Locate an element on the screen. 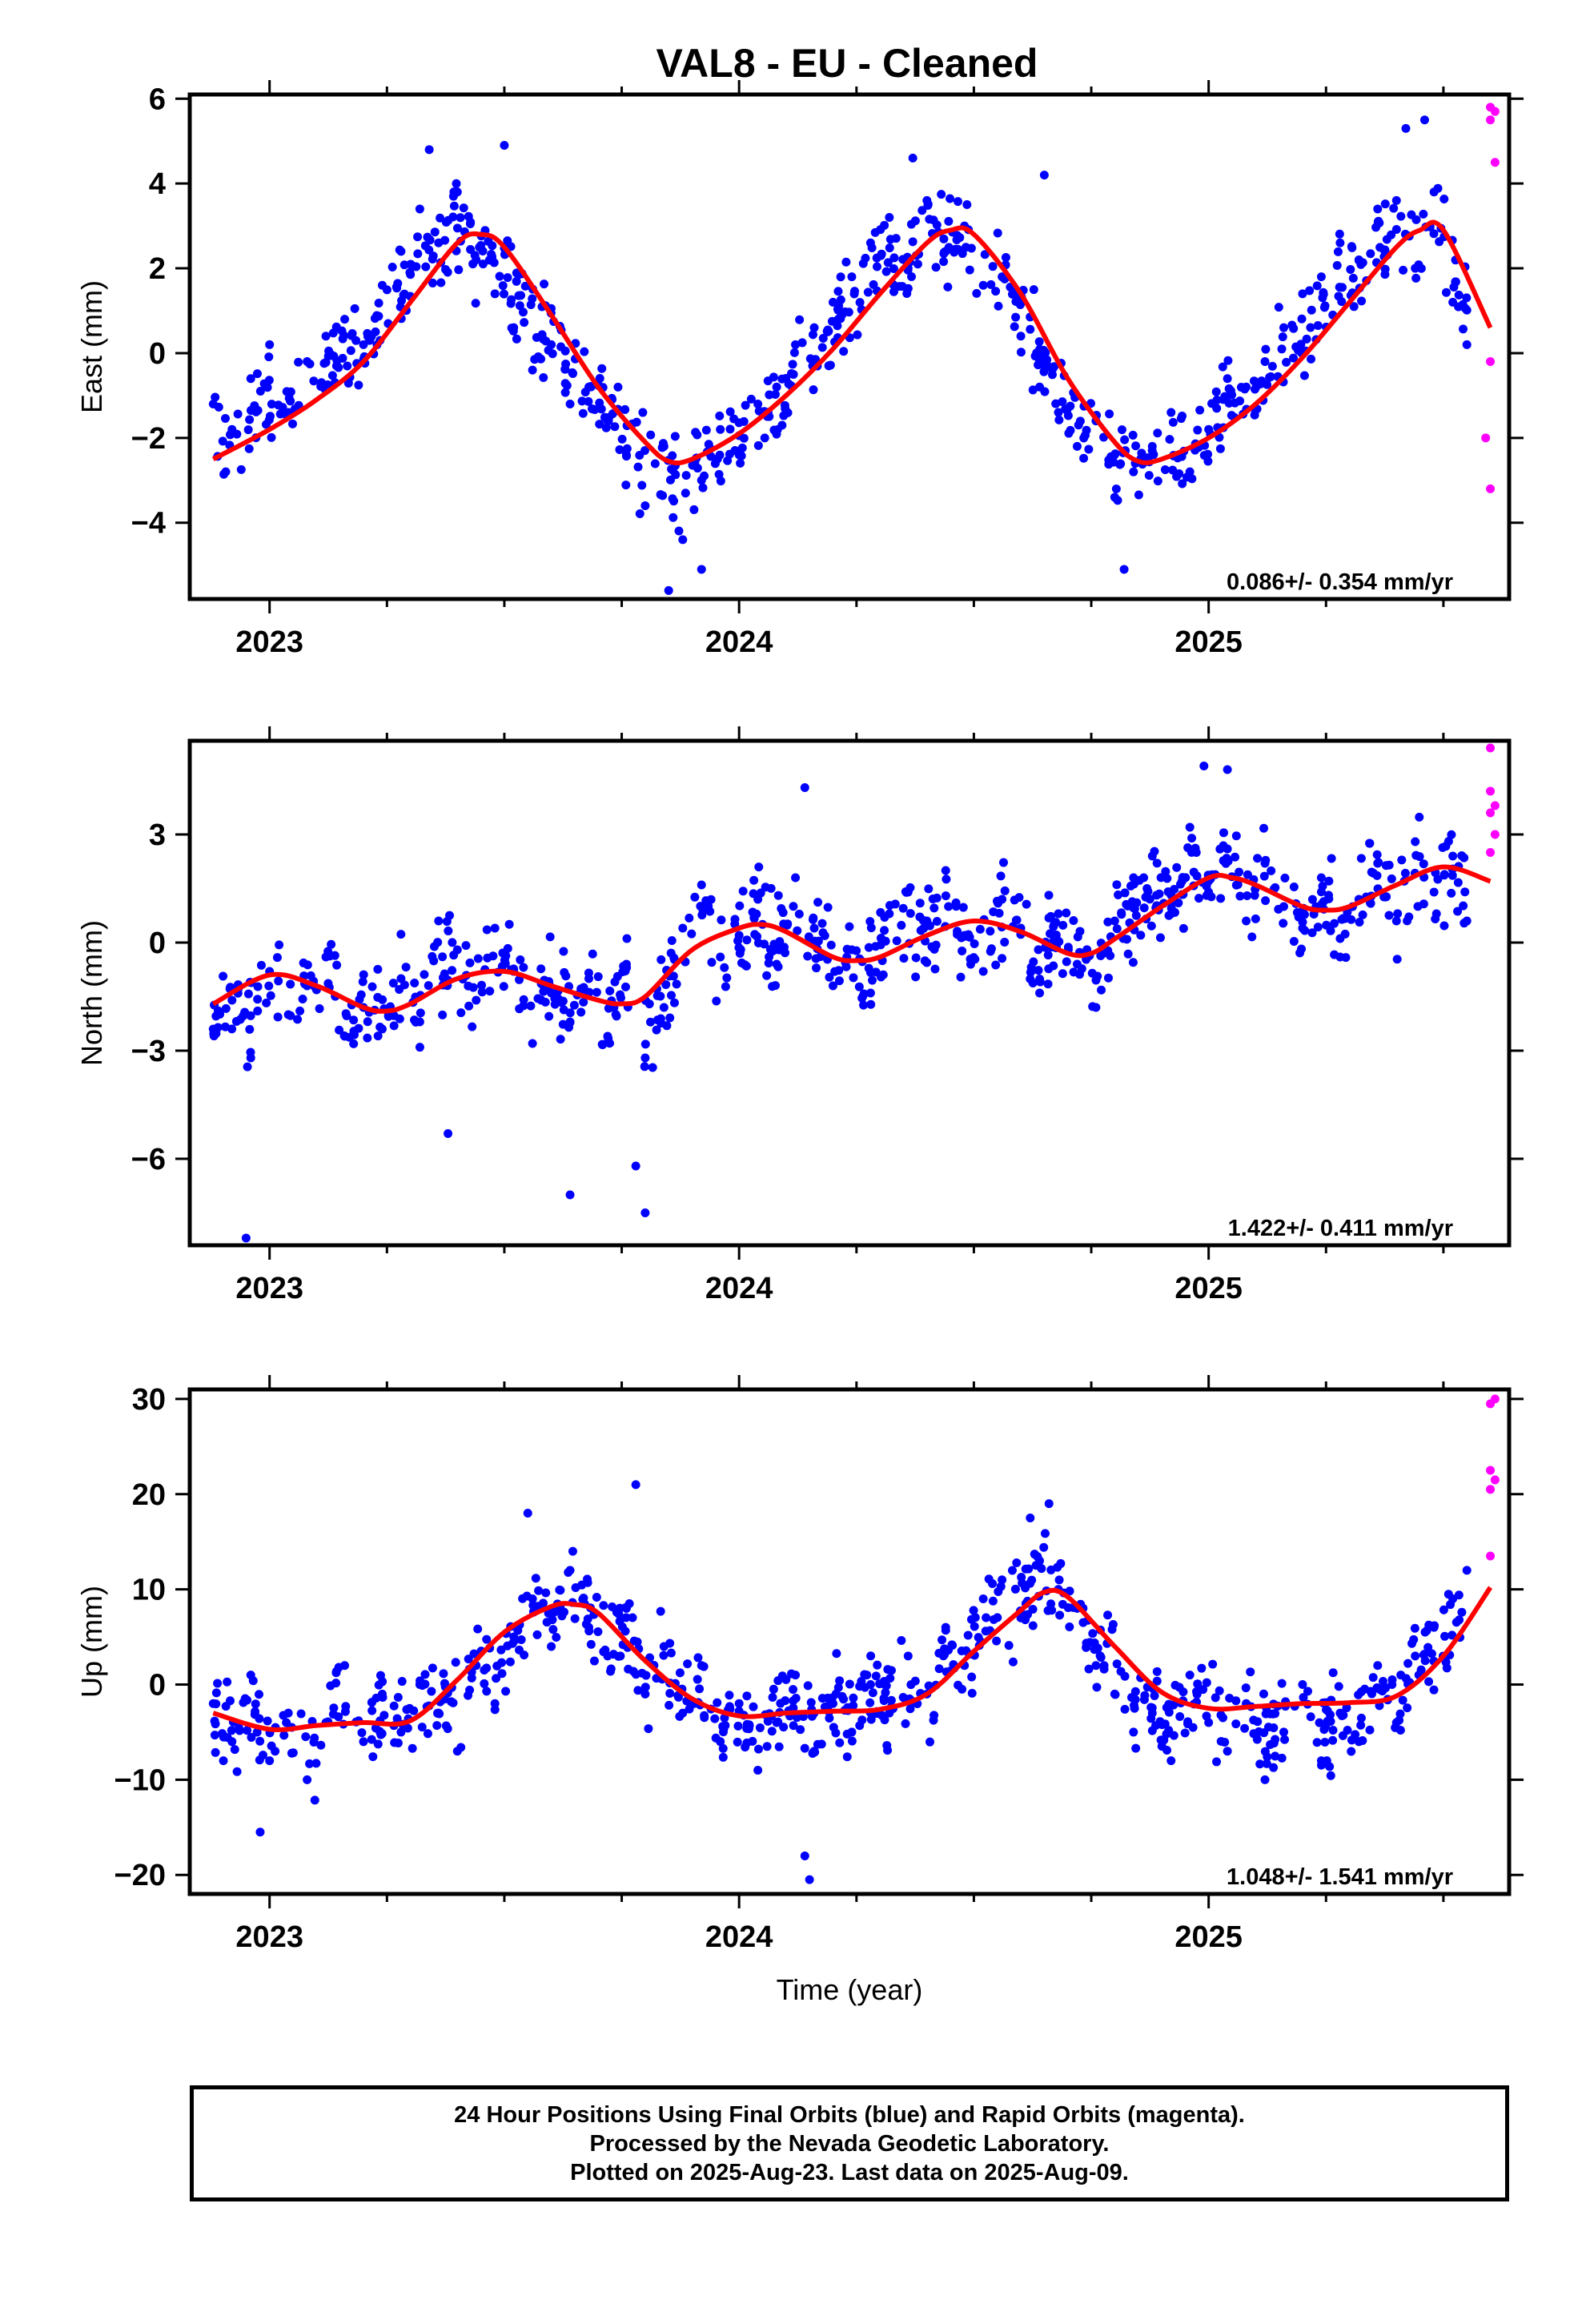 The width and height of the screenshot is (1582, 2324). east-rapid-orbit-point is located at coordinates (1495, 111).